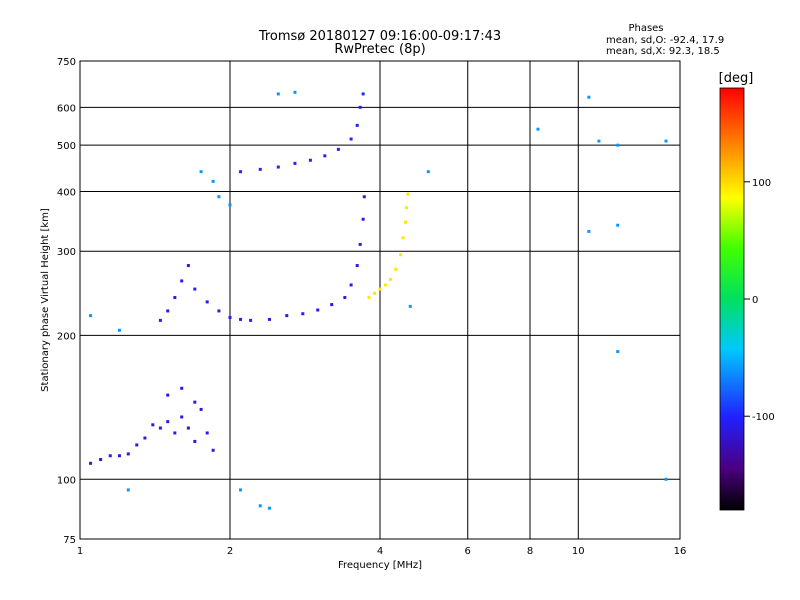  I want to click on y-axis-ticks: 75 100 200 300 400 500 600 750, so click(66, 301).